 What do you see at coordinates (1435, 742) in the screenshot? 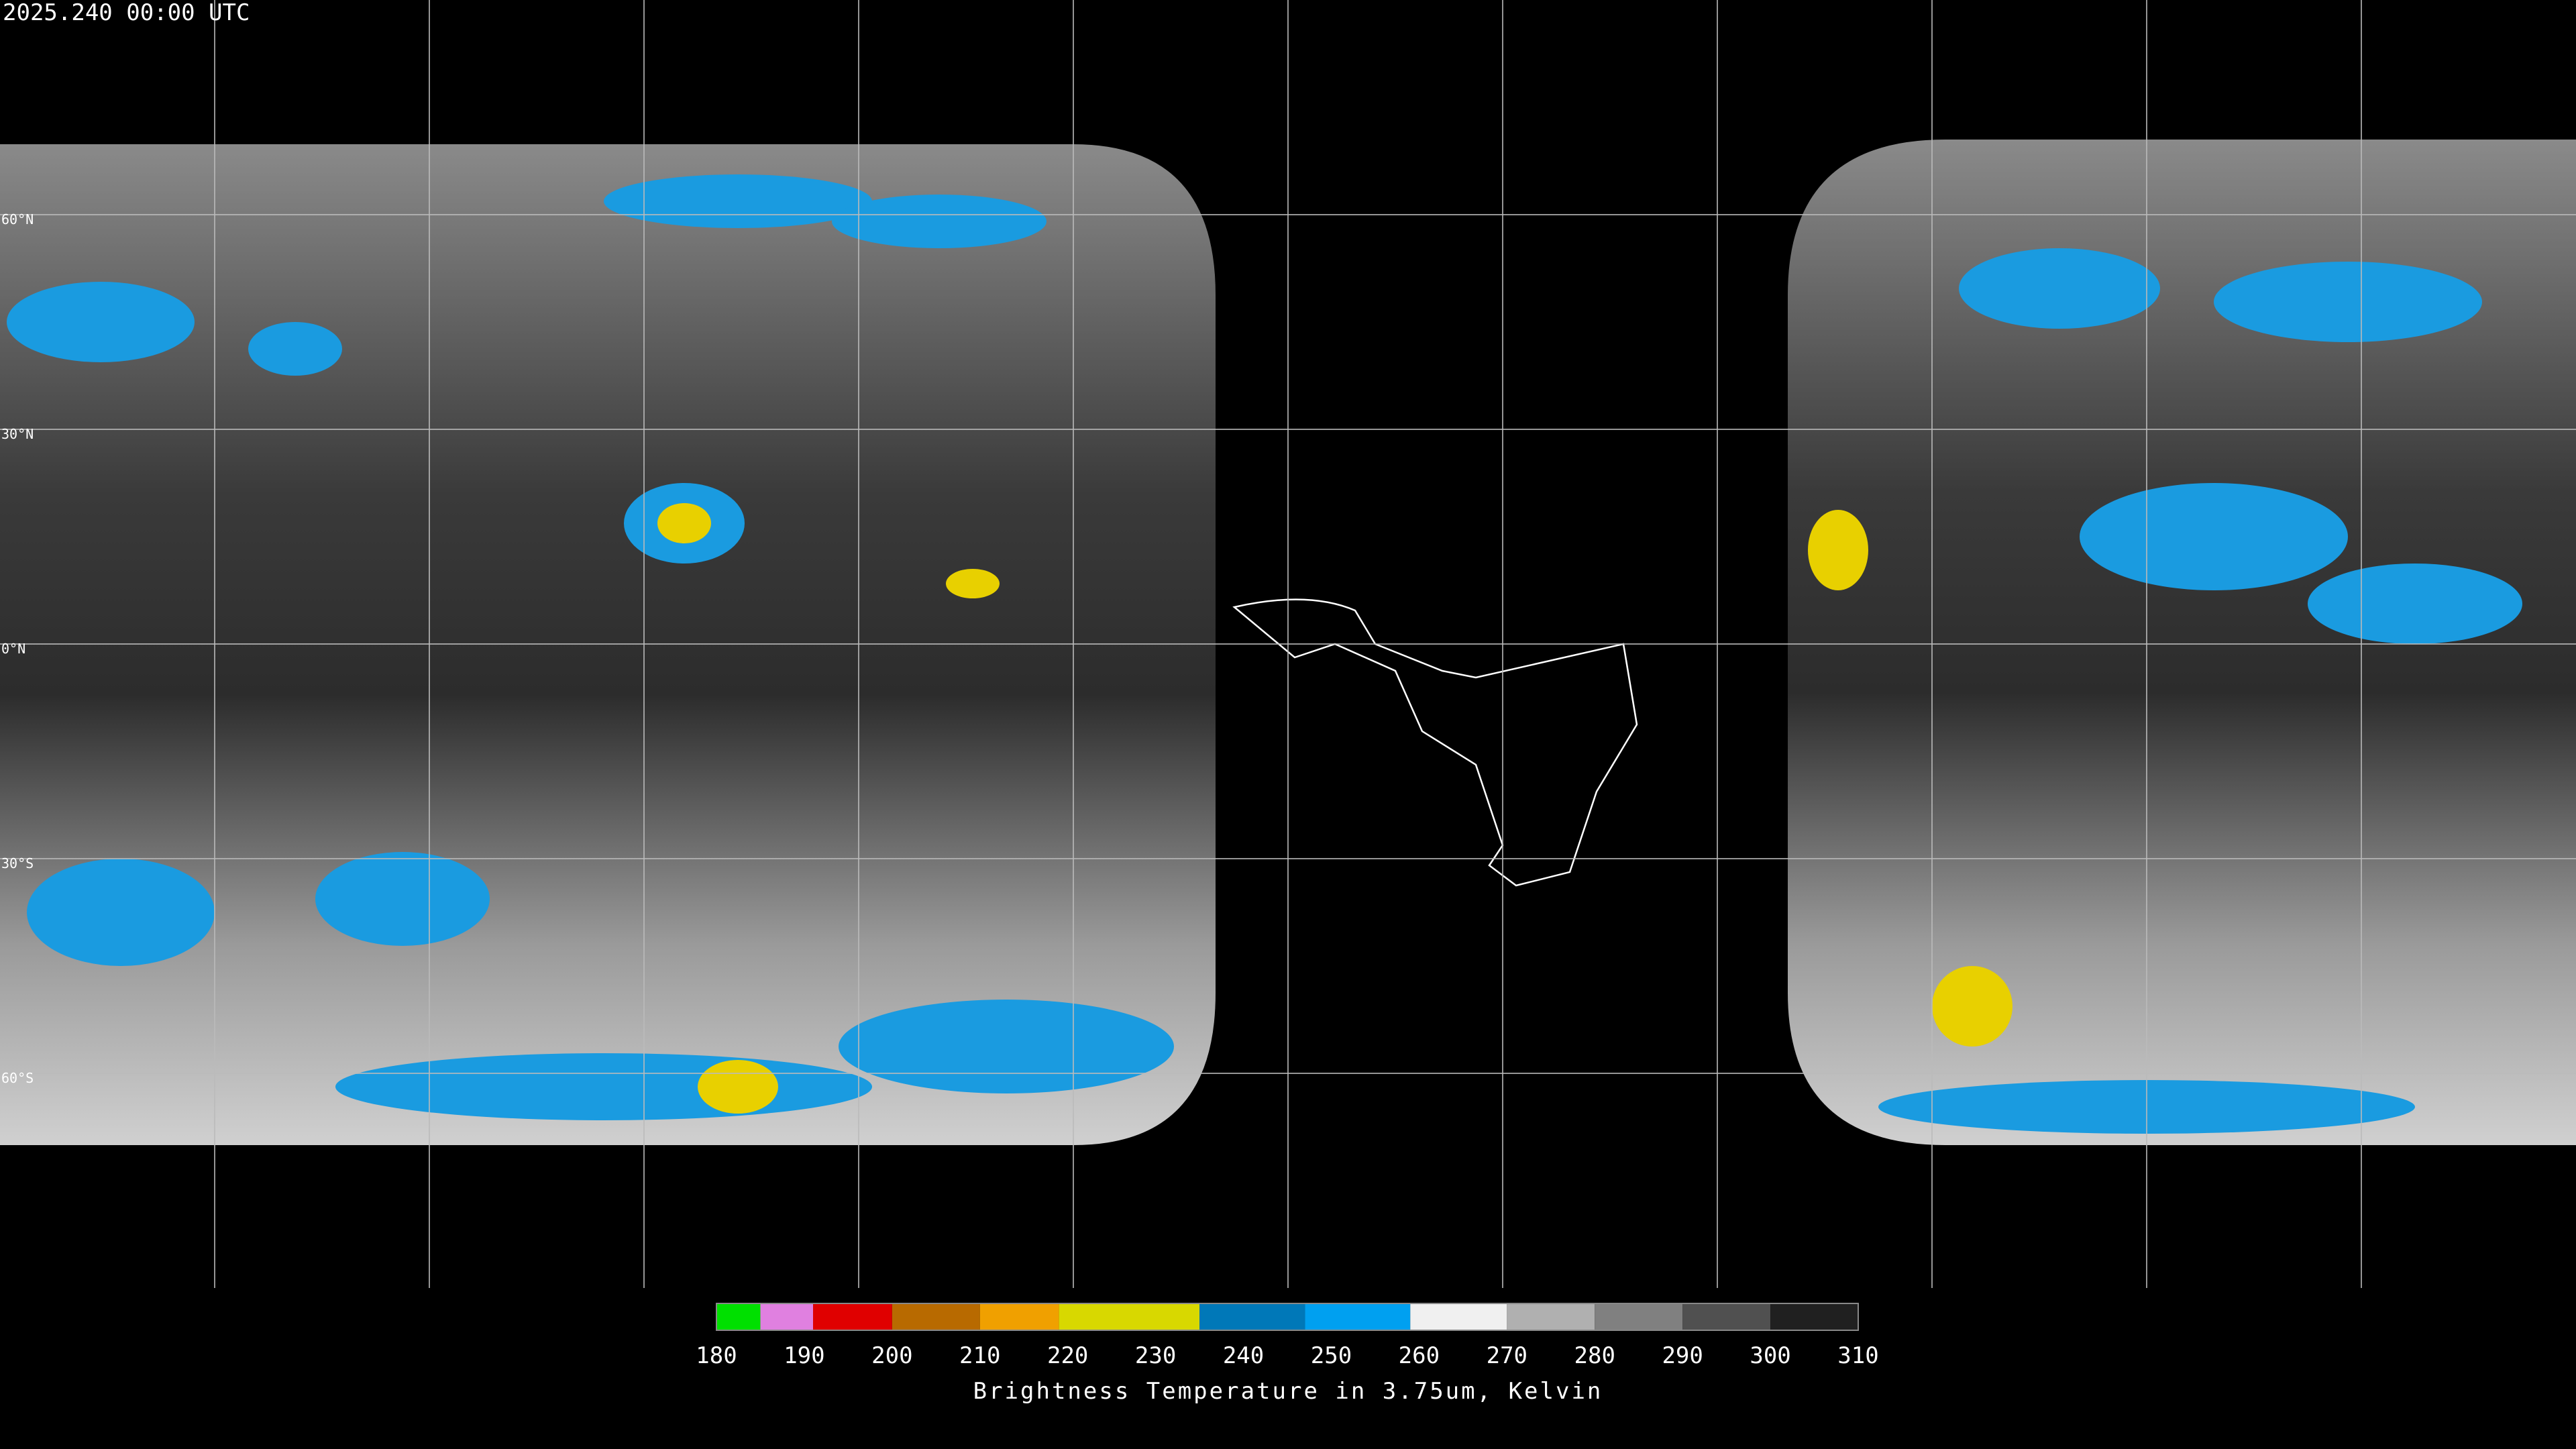
I see `africa-coastline` at bounding box center [1435, 742].